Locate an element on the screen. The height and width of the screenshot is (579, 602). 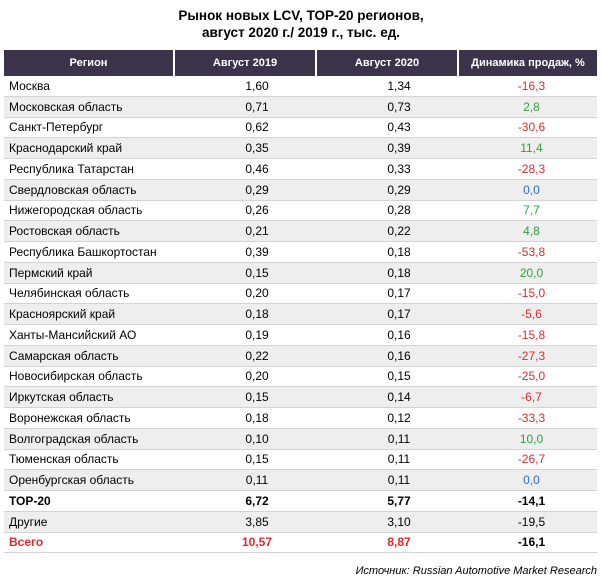
region-cell: Красноярский край is located at coordinates (89, 314).